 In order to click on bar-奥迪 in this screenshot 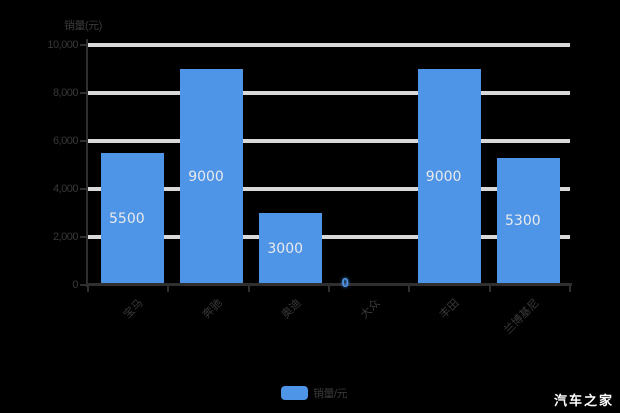, I will do `click(291, 249)`.